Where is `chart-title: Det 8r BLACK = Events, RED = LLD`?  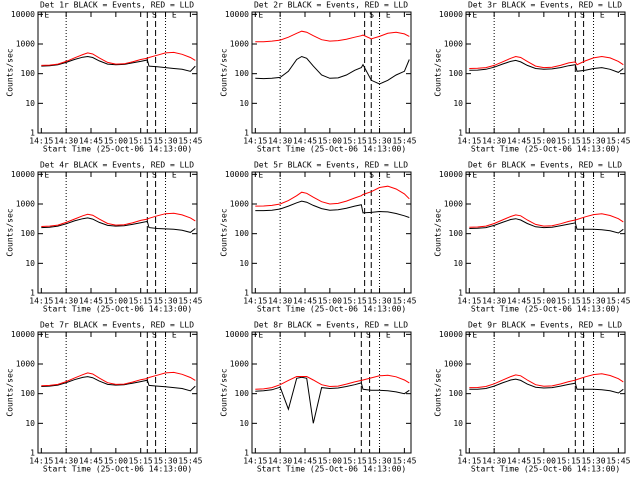
chart-title: Det 8r BLACK = Events, RED = LLD is located at coordinates (331, 325).